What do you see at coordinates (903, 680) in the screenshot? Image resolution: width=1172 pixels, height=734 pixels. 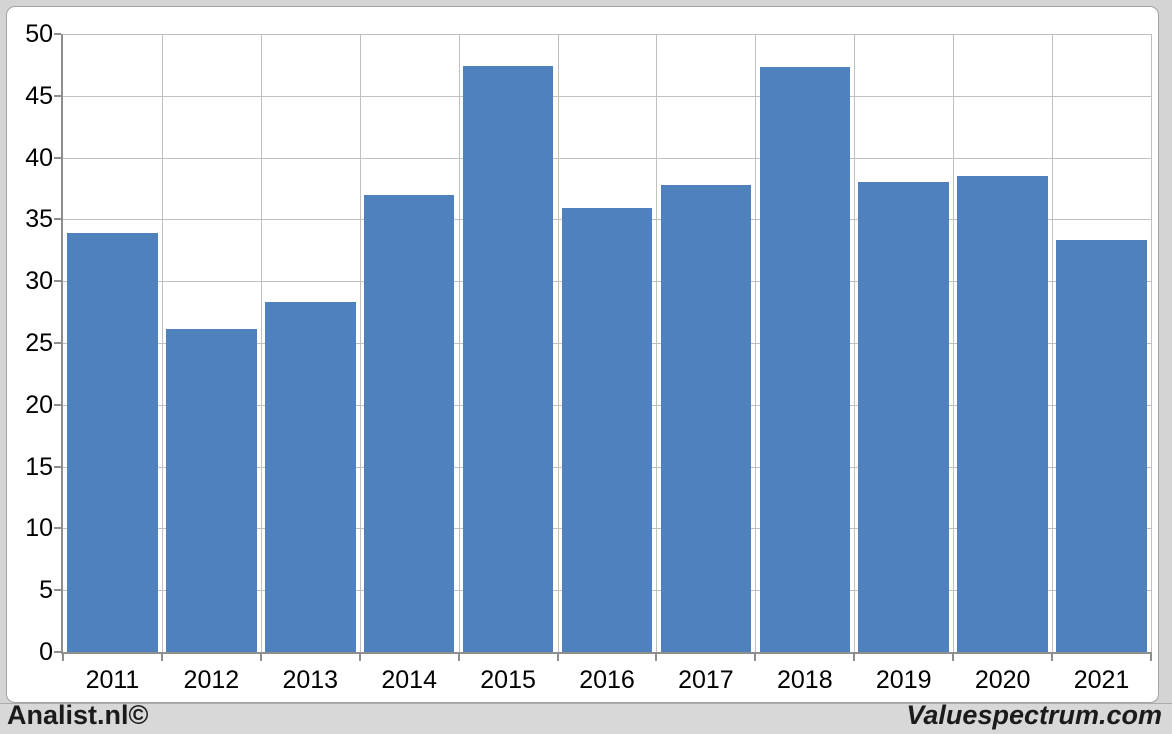 I see `x-category-label-2019: 2019` at bounding box center [903, 680].